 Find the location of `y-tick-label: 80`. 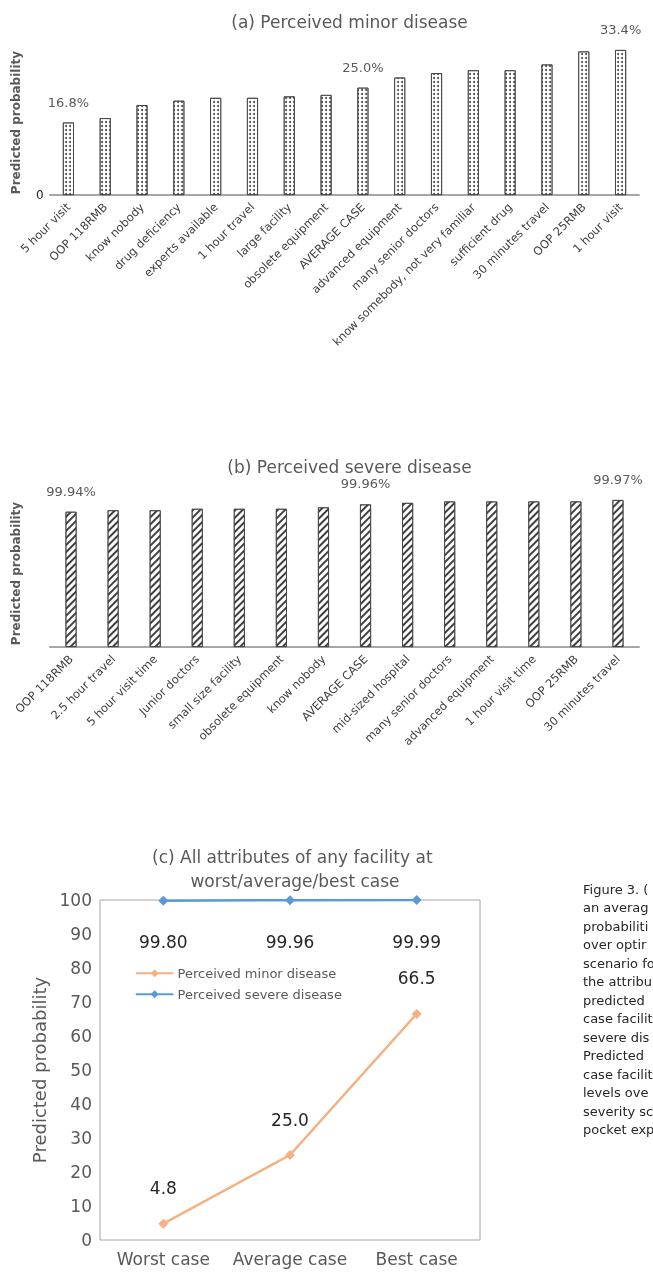

y-tick-label: 80 is located at coordinates (81, 968).